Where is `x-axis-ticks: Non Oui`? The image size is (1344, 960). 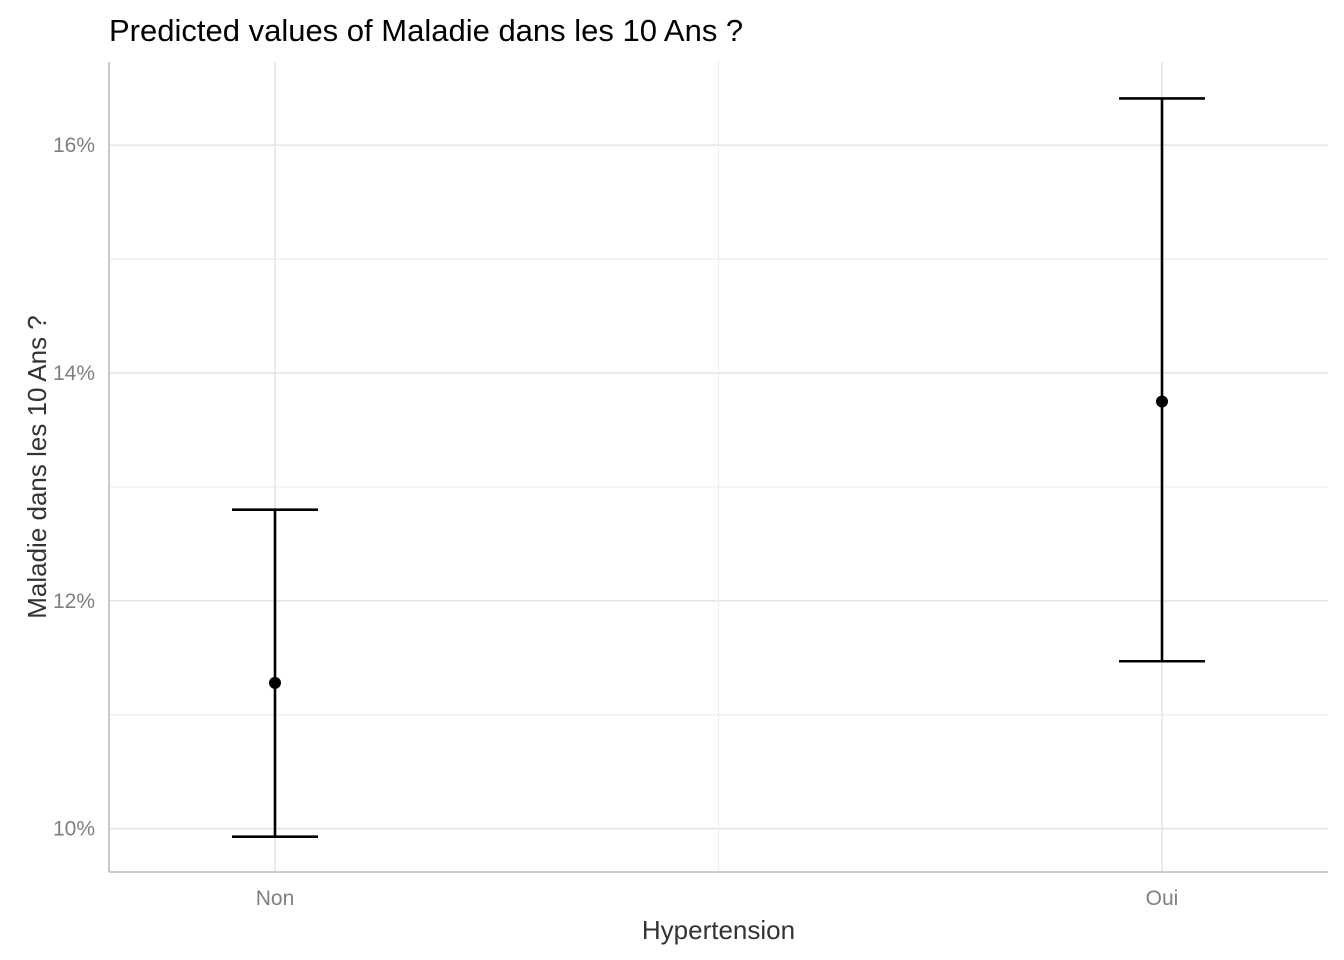 x-axis-ticks: Non Oui is located at coordinates (717, 898).